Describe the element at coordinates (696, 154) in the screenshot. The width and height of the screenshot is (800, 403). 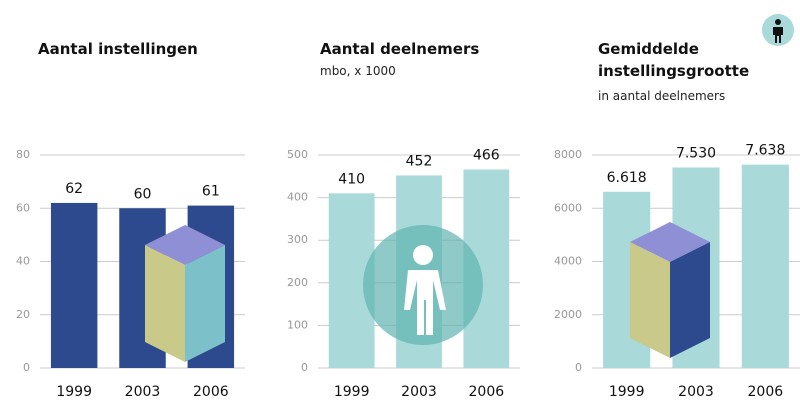
I see `value-label: 7.530` at that location.